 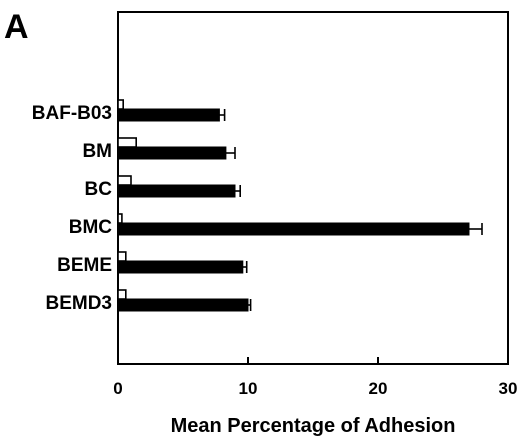 What do you see at coordinates (172, 153) in the screenshot?
I see `bar-filled-bm` at bounding box center [172, 153].